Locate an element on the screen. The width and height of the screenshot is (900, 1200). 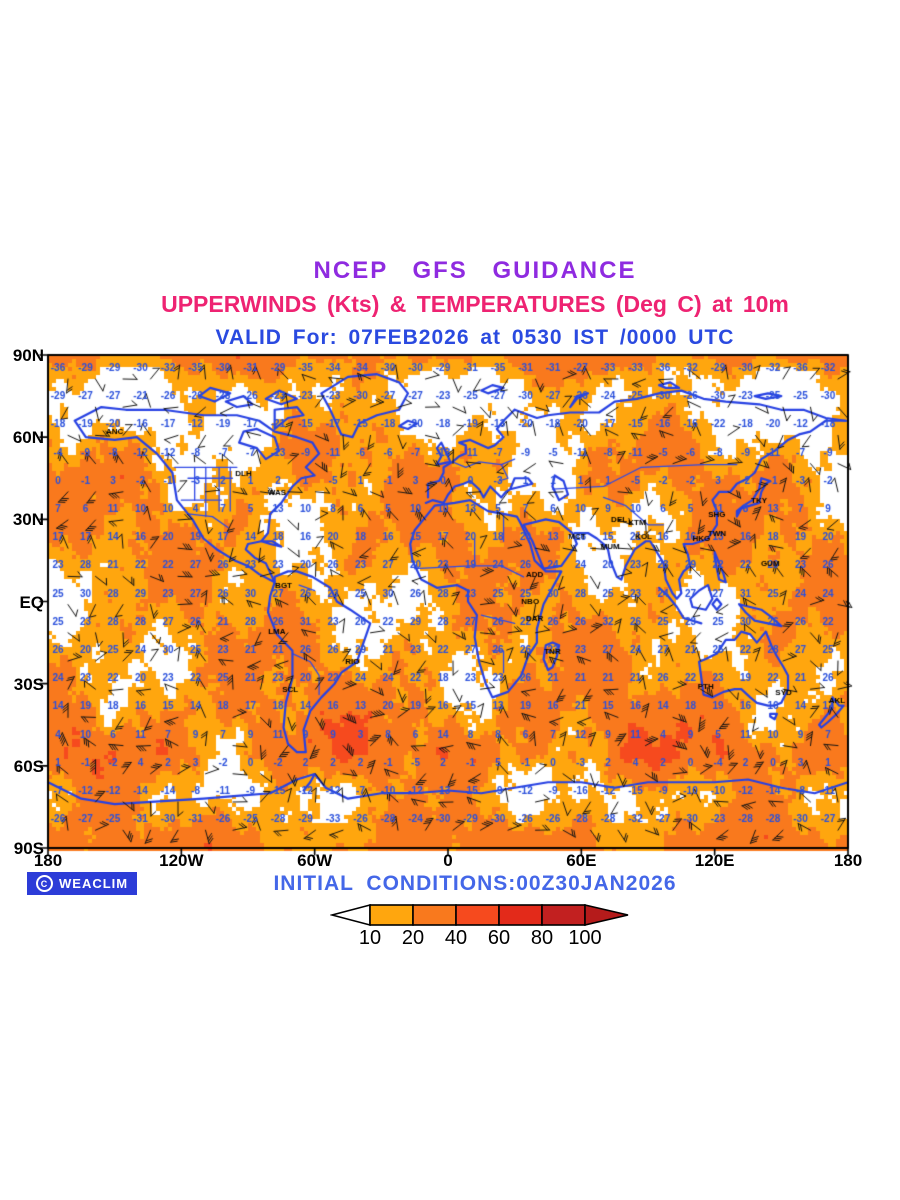
y-axis-label: 90S is located at coordinates (28, 848).